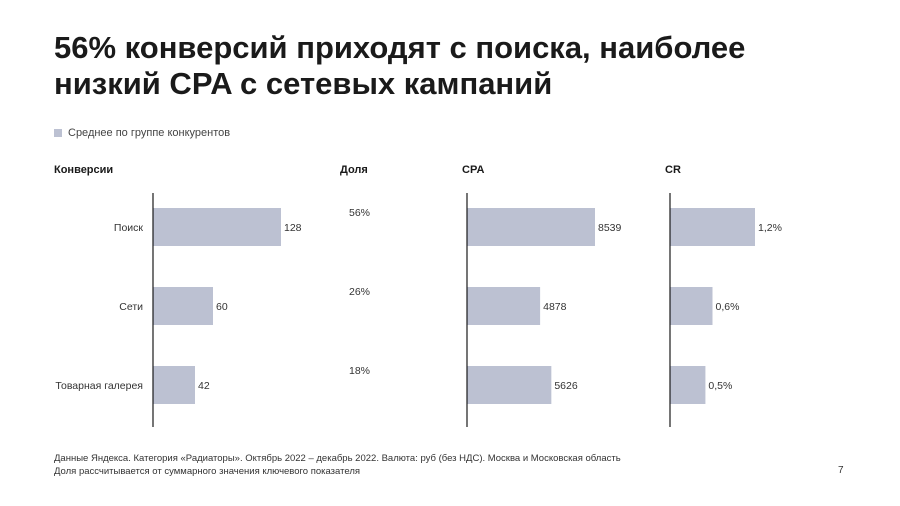 This screenshot has width=900, height=506. Describe the element at coordinates (84, 170) in the screenshot. I see `column-header-conversions: Конверсии` at that location.